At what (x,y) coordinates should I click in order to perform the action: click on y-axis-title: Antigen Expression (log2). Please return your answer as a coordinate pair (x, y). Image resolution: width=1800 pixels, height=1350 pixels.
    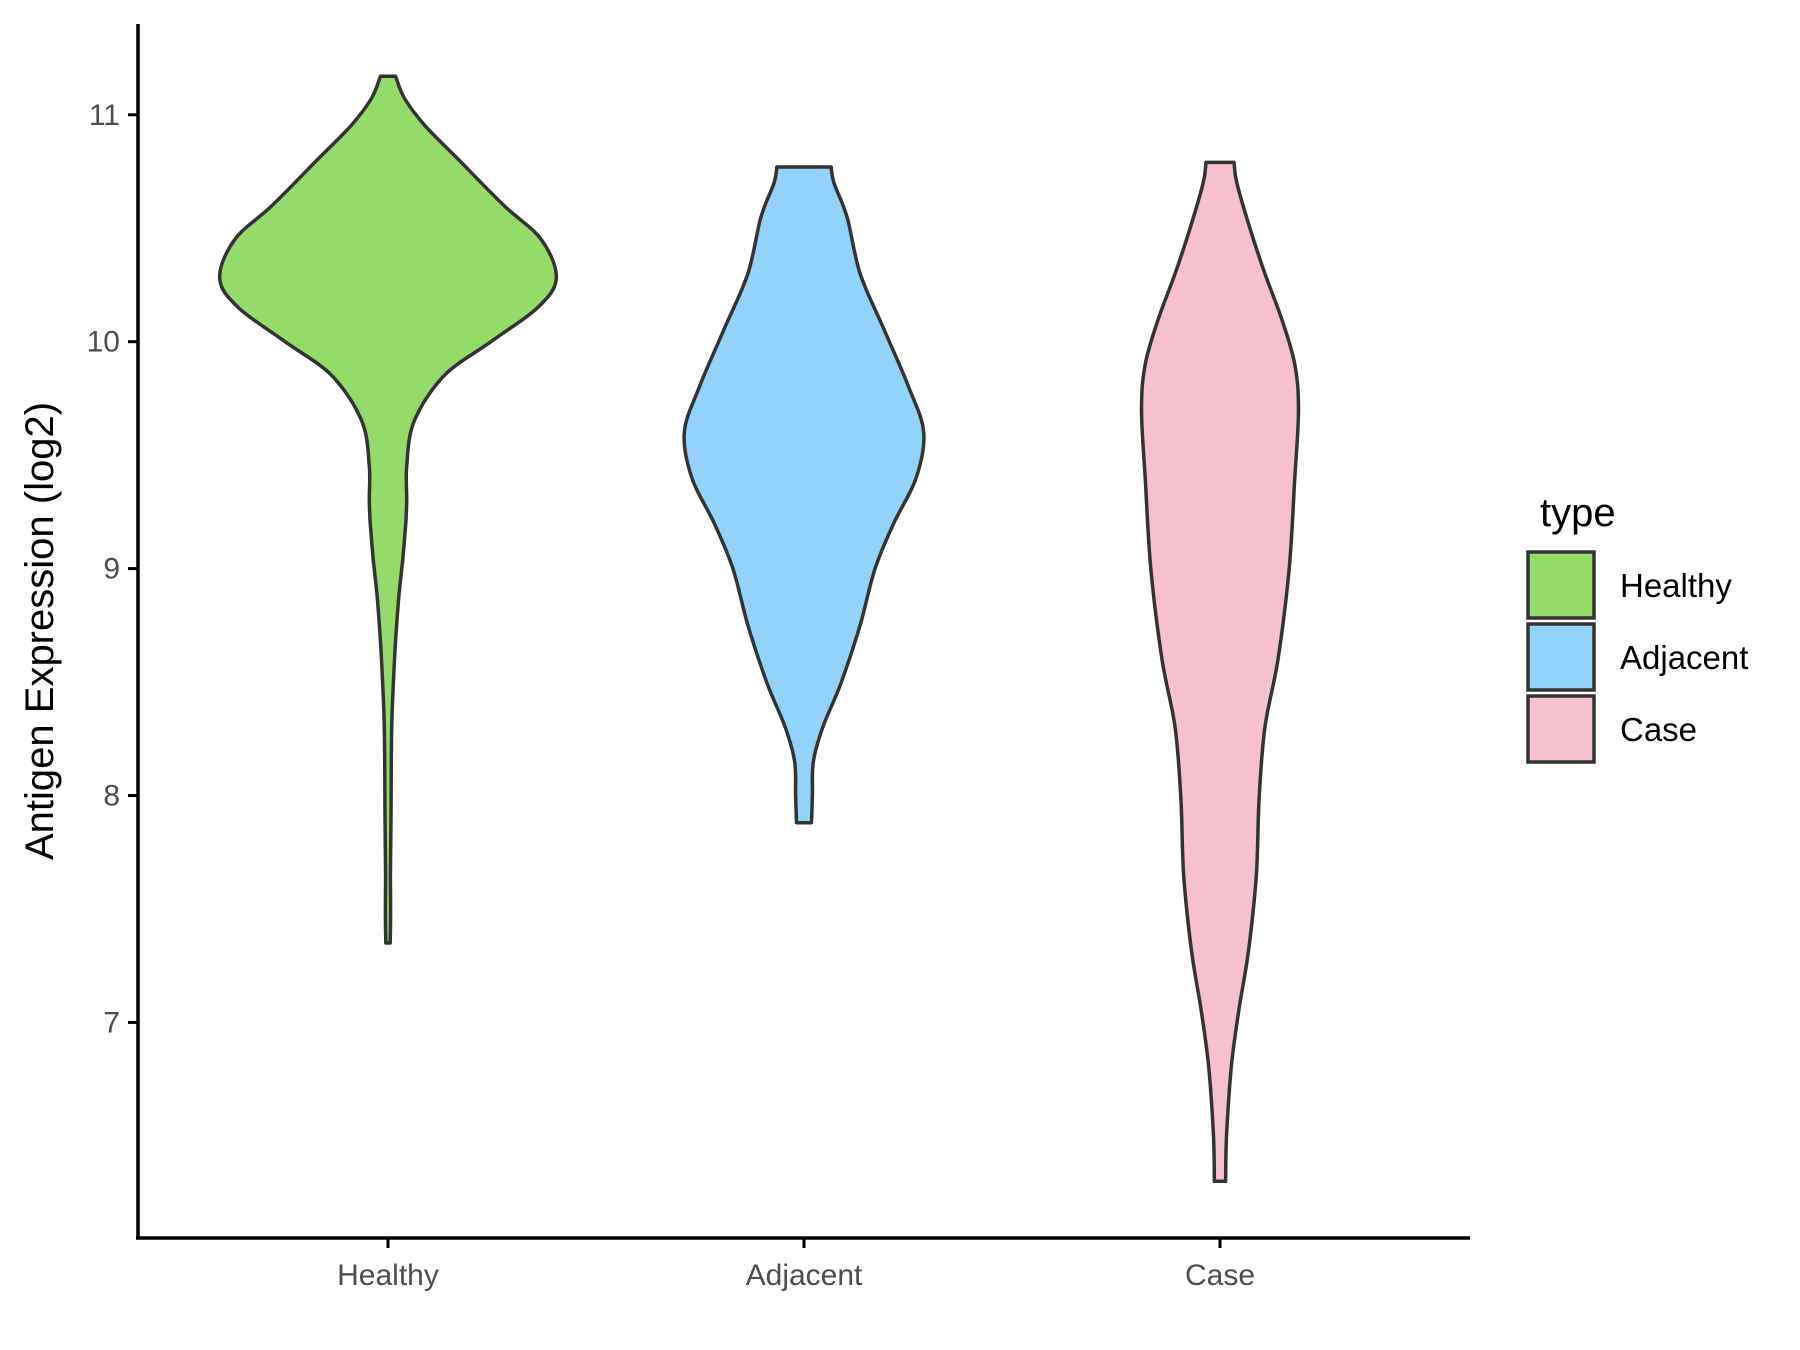
    Looking at the image, I should click on (40, 631).